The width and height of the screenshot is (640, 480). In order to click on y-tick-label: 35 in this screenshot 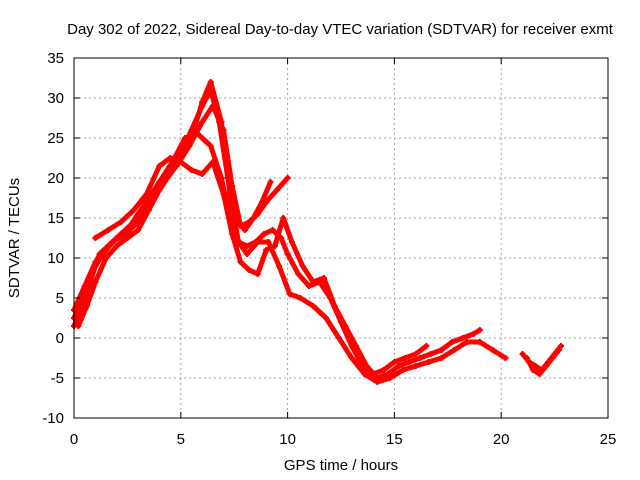, I will do `click(55, 58)`.